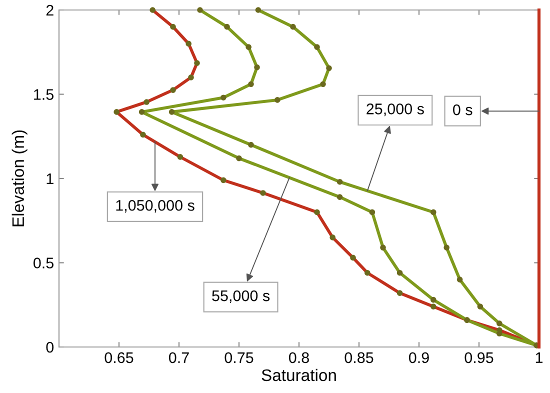 This screenshot has height=393, width=550. What do you see at coordinates (299, 375) in the screenshot?
I see `x-axis-title: Saturation` at bounding box center [299, 375].